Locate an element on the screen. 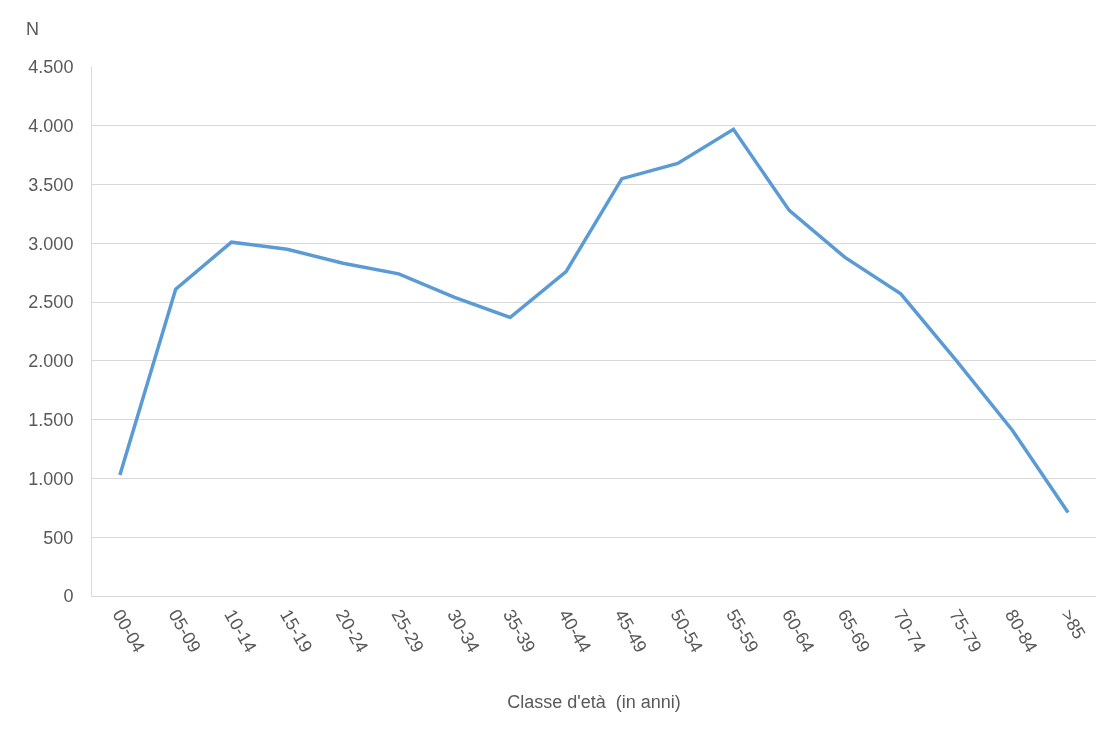  y-tick-label: 500 is located at coordinates (58, 537).